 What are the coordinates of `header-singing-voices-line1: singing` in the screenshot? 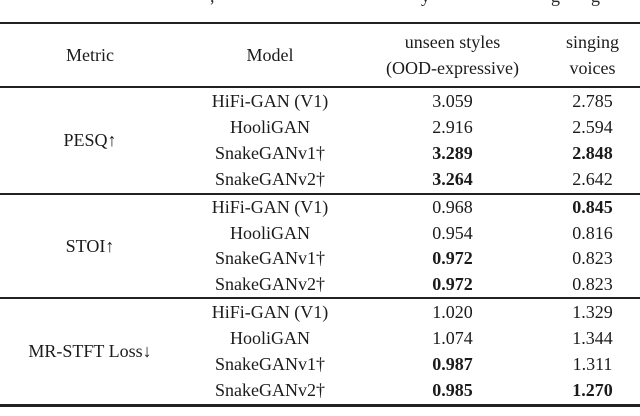 It's located at (592, 42).